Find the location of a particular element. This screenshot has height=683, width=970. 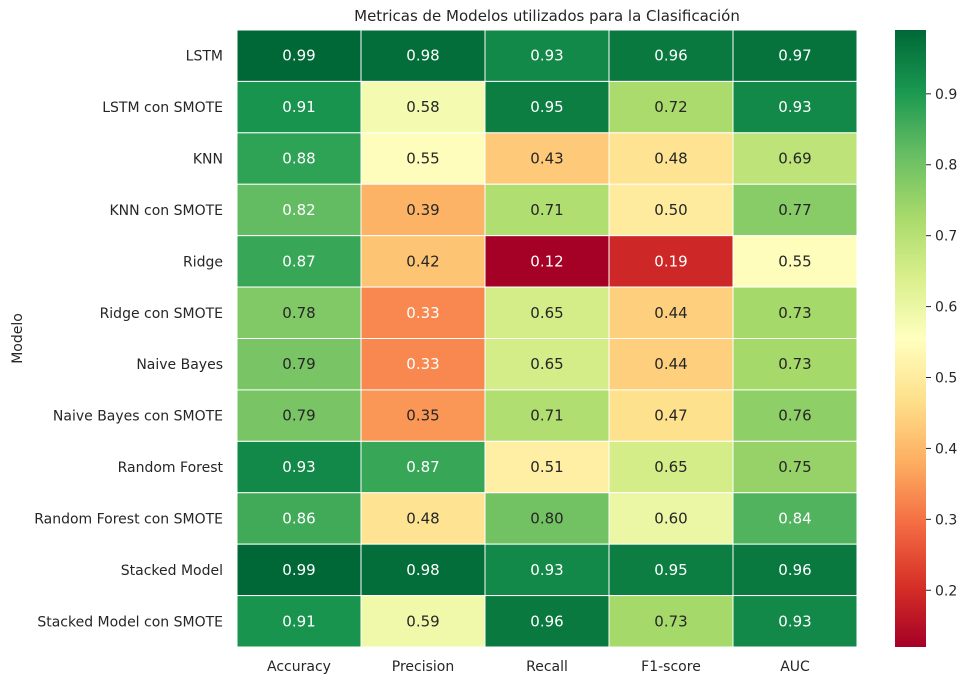

cell-value-label: 0.86 is located at coordinates (298, 518).